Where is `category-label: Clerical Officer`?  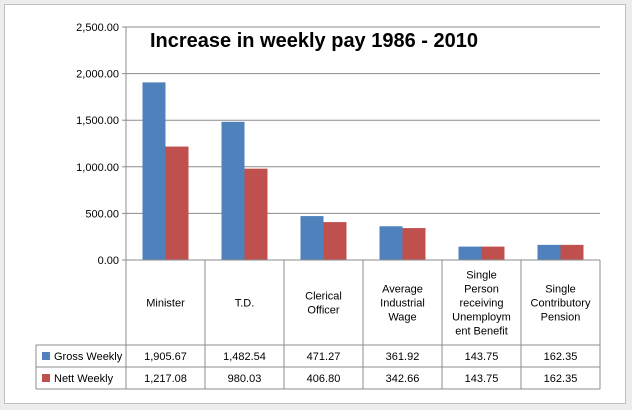 category-label: Clerical Officer is located at coordinates (323, 304).